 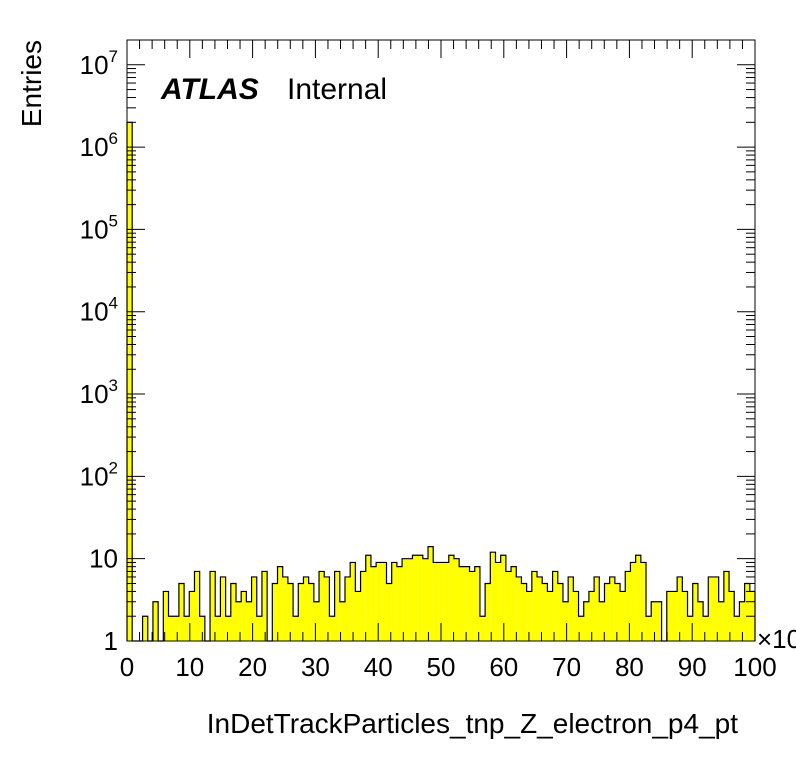 I want to click on y-tick-label: 10³, so click(x=99, y=392).